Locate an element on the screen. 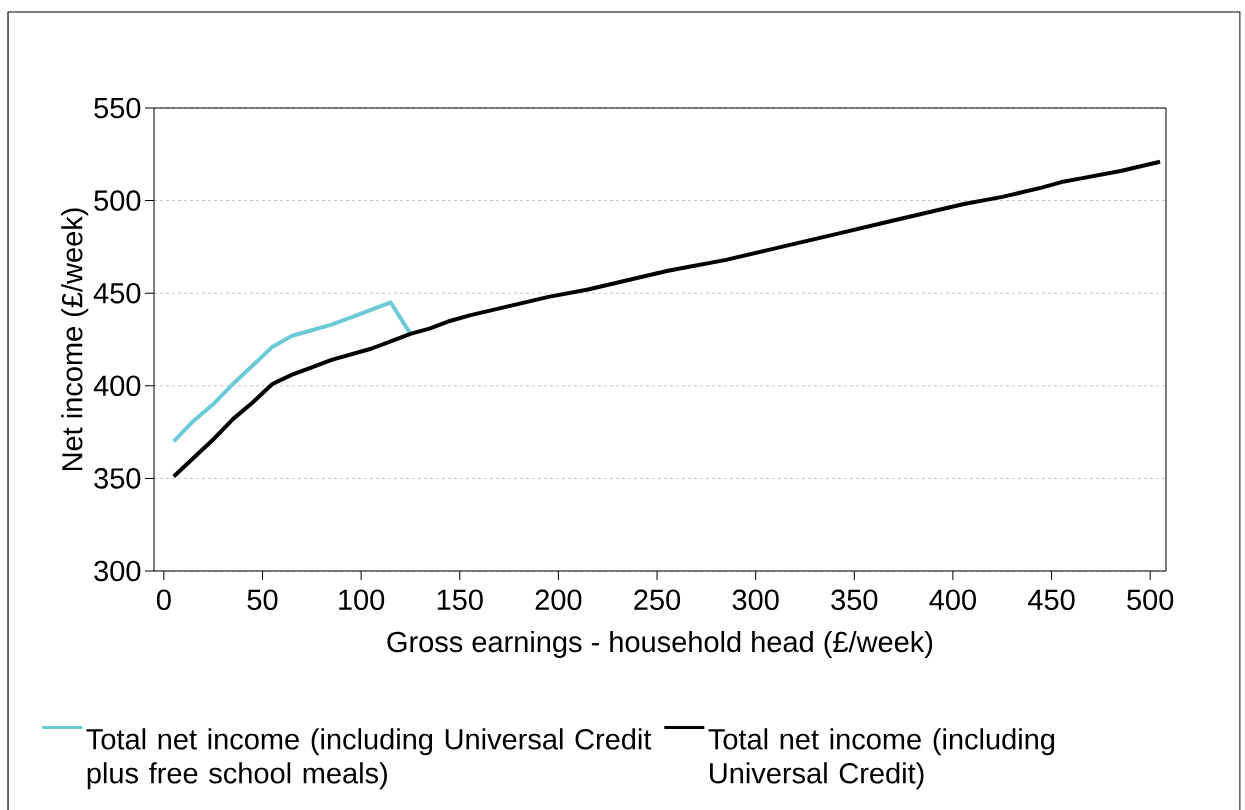 The width and height of the screenshot is (1245, 810). x-tick-label: 250 is located at coordinates (657, 600).